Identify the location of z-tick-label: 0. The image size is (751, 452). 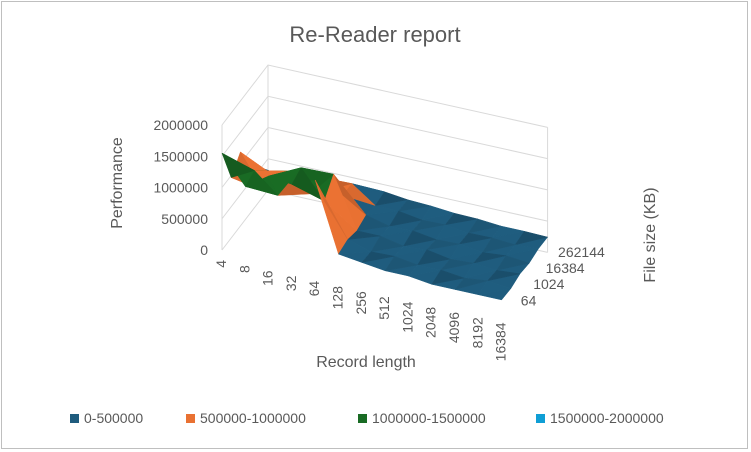
(204, 250).